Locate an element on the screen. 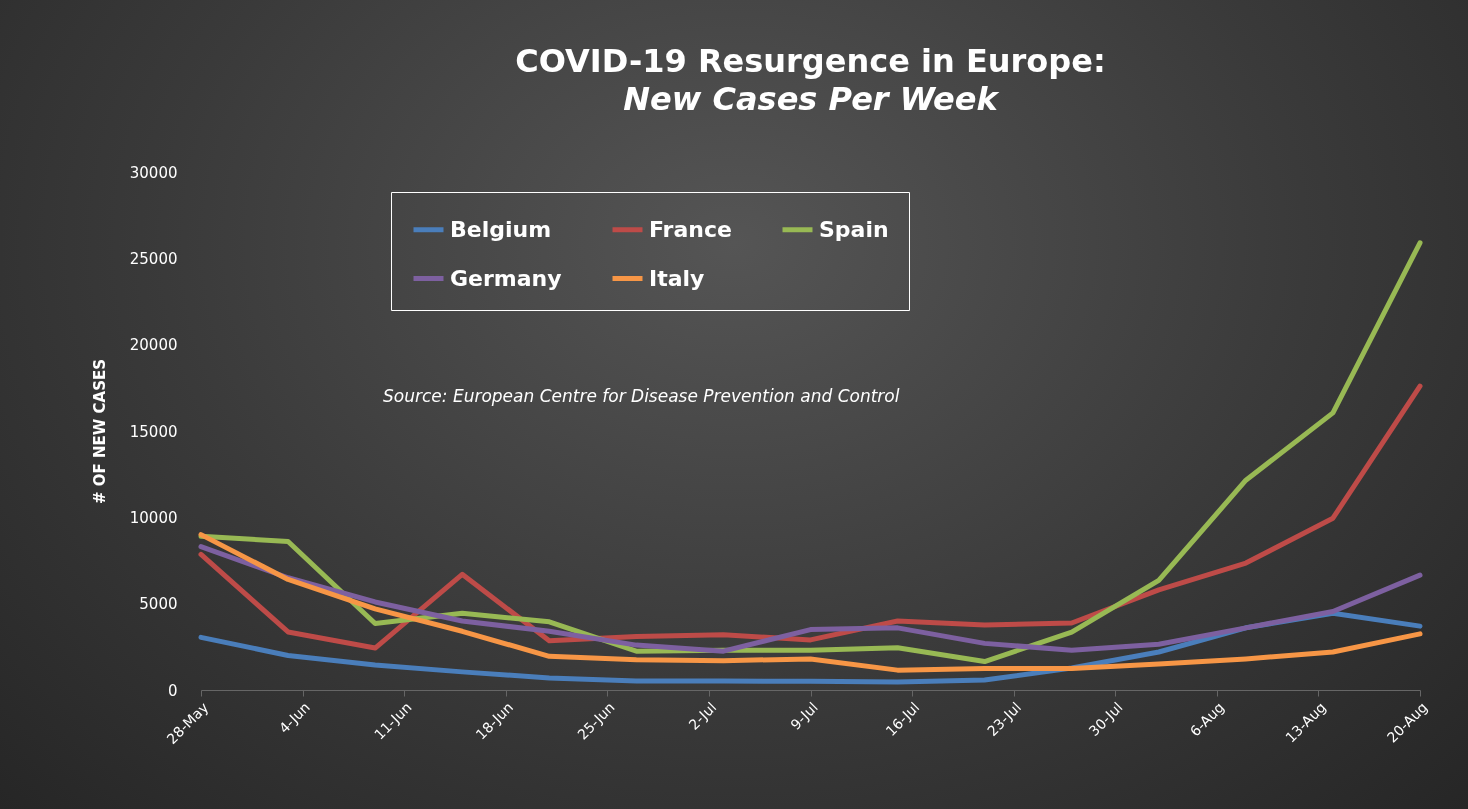  legend-label: Germany is located at coordinates (506, 278).